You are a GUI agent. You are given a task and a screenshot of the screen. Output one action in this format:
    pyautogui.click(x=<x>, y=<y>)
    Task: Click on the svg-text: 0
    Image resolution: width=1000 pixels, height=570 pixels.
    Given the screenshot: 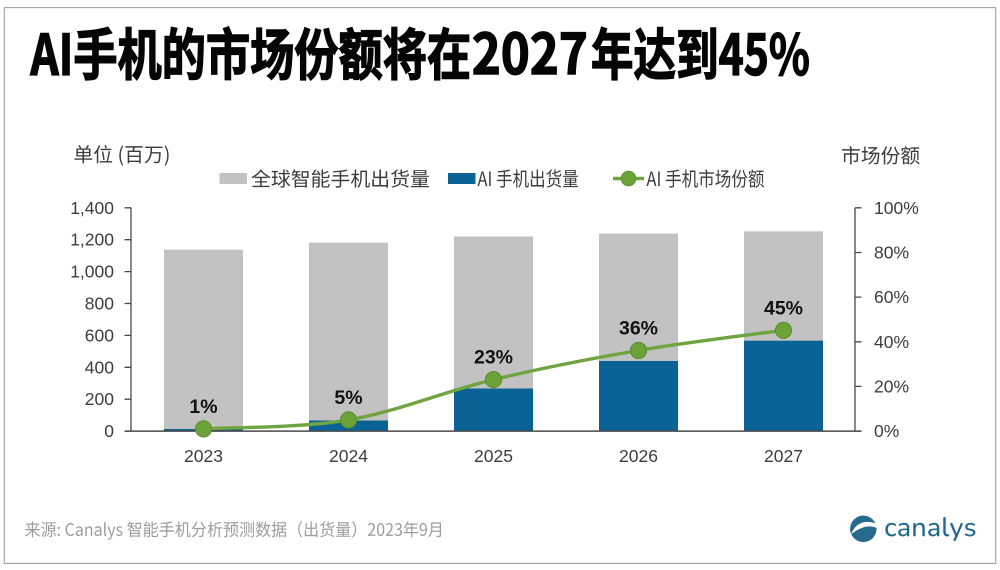 What is the action you would take?
    pyautogui.click(x=109, y=431)
    